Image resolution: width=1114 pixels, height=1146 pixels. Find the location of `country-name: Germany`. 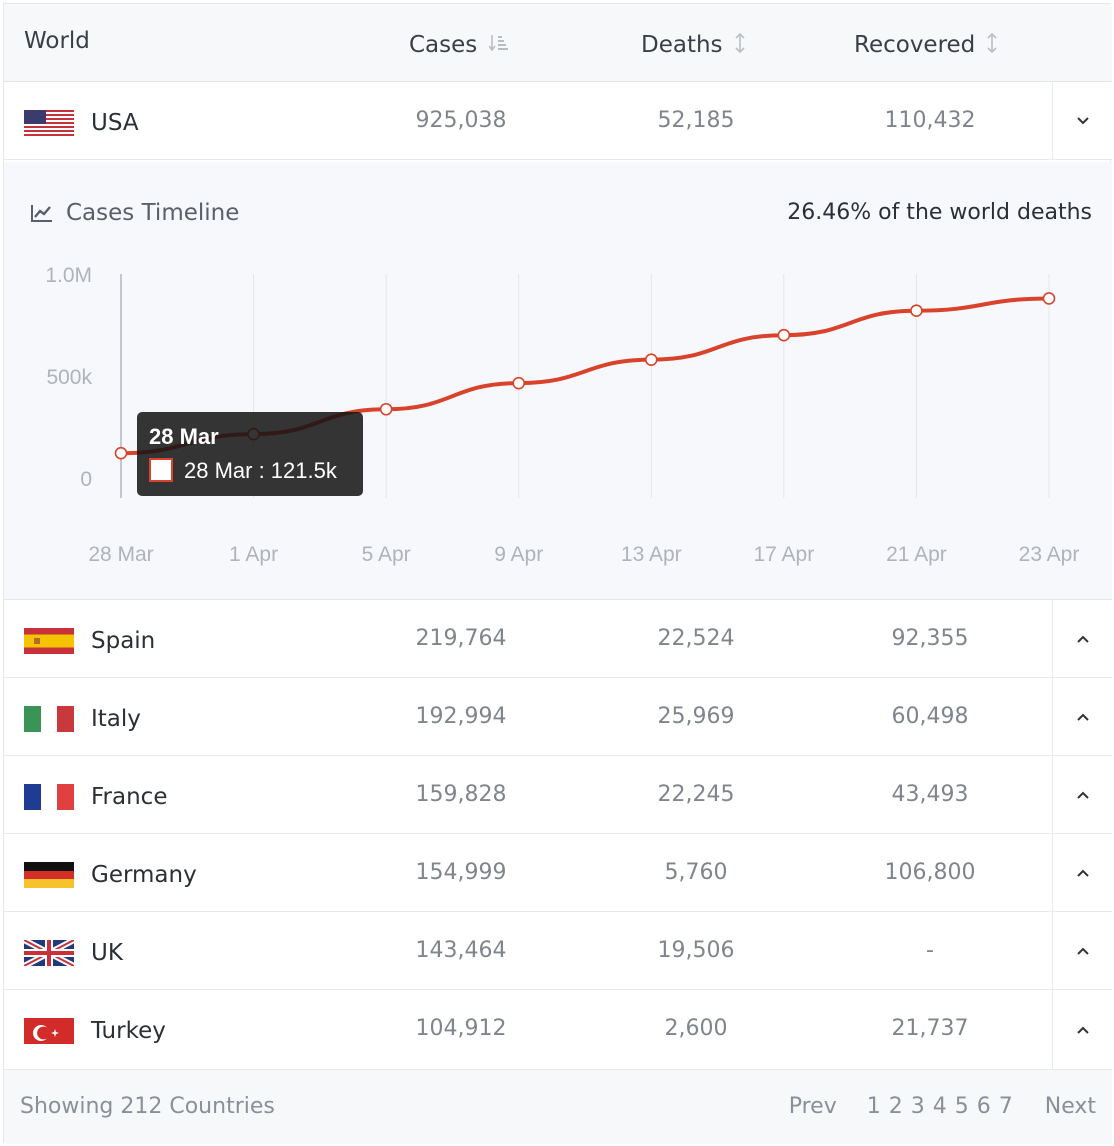

country-name: Germany is located at coordinates (144, 875).